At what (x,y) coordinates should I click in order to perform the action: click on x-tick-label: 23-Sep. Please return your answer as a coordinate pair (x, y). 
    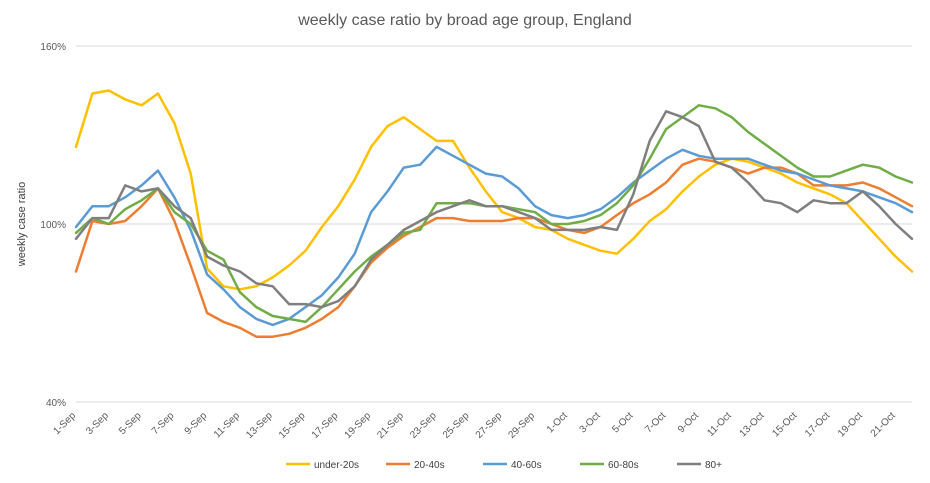
    Looking at the image, I should click on (423, 425).